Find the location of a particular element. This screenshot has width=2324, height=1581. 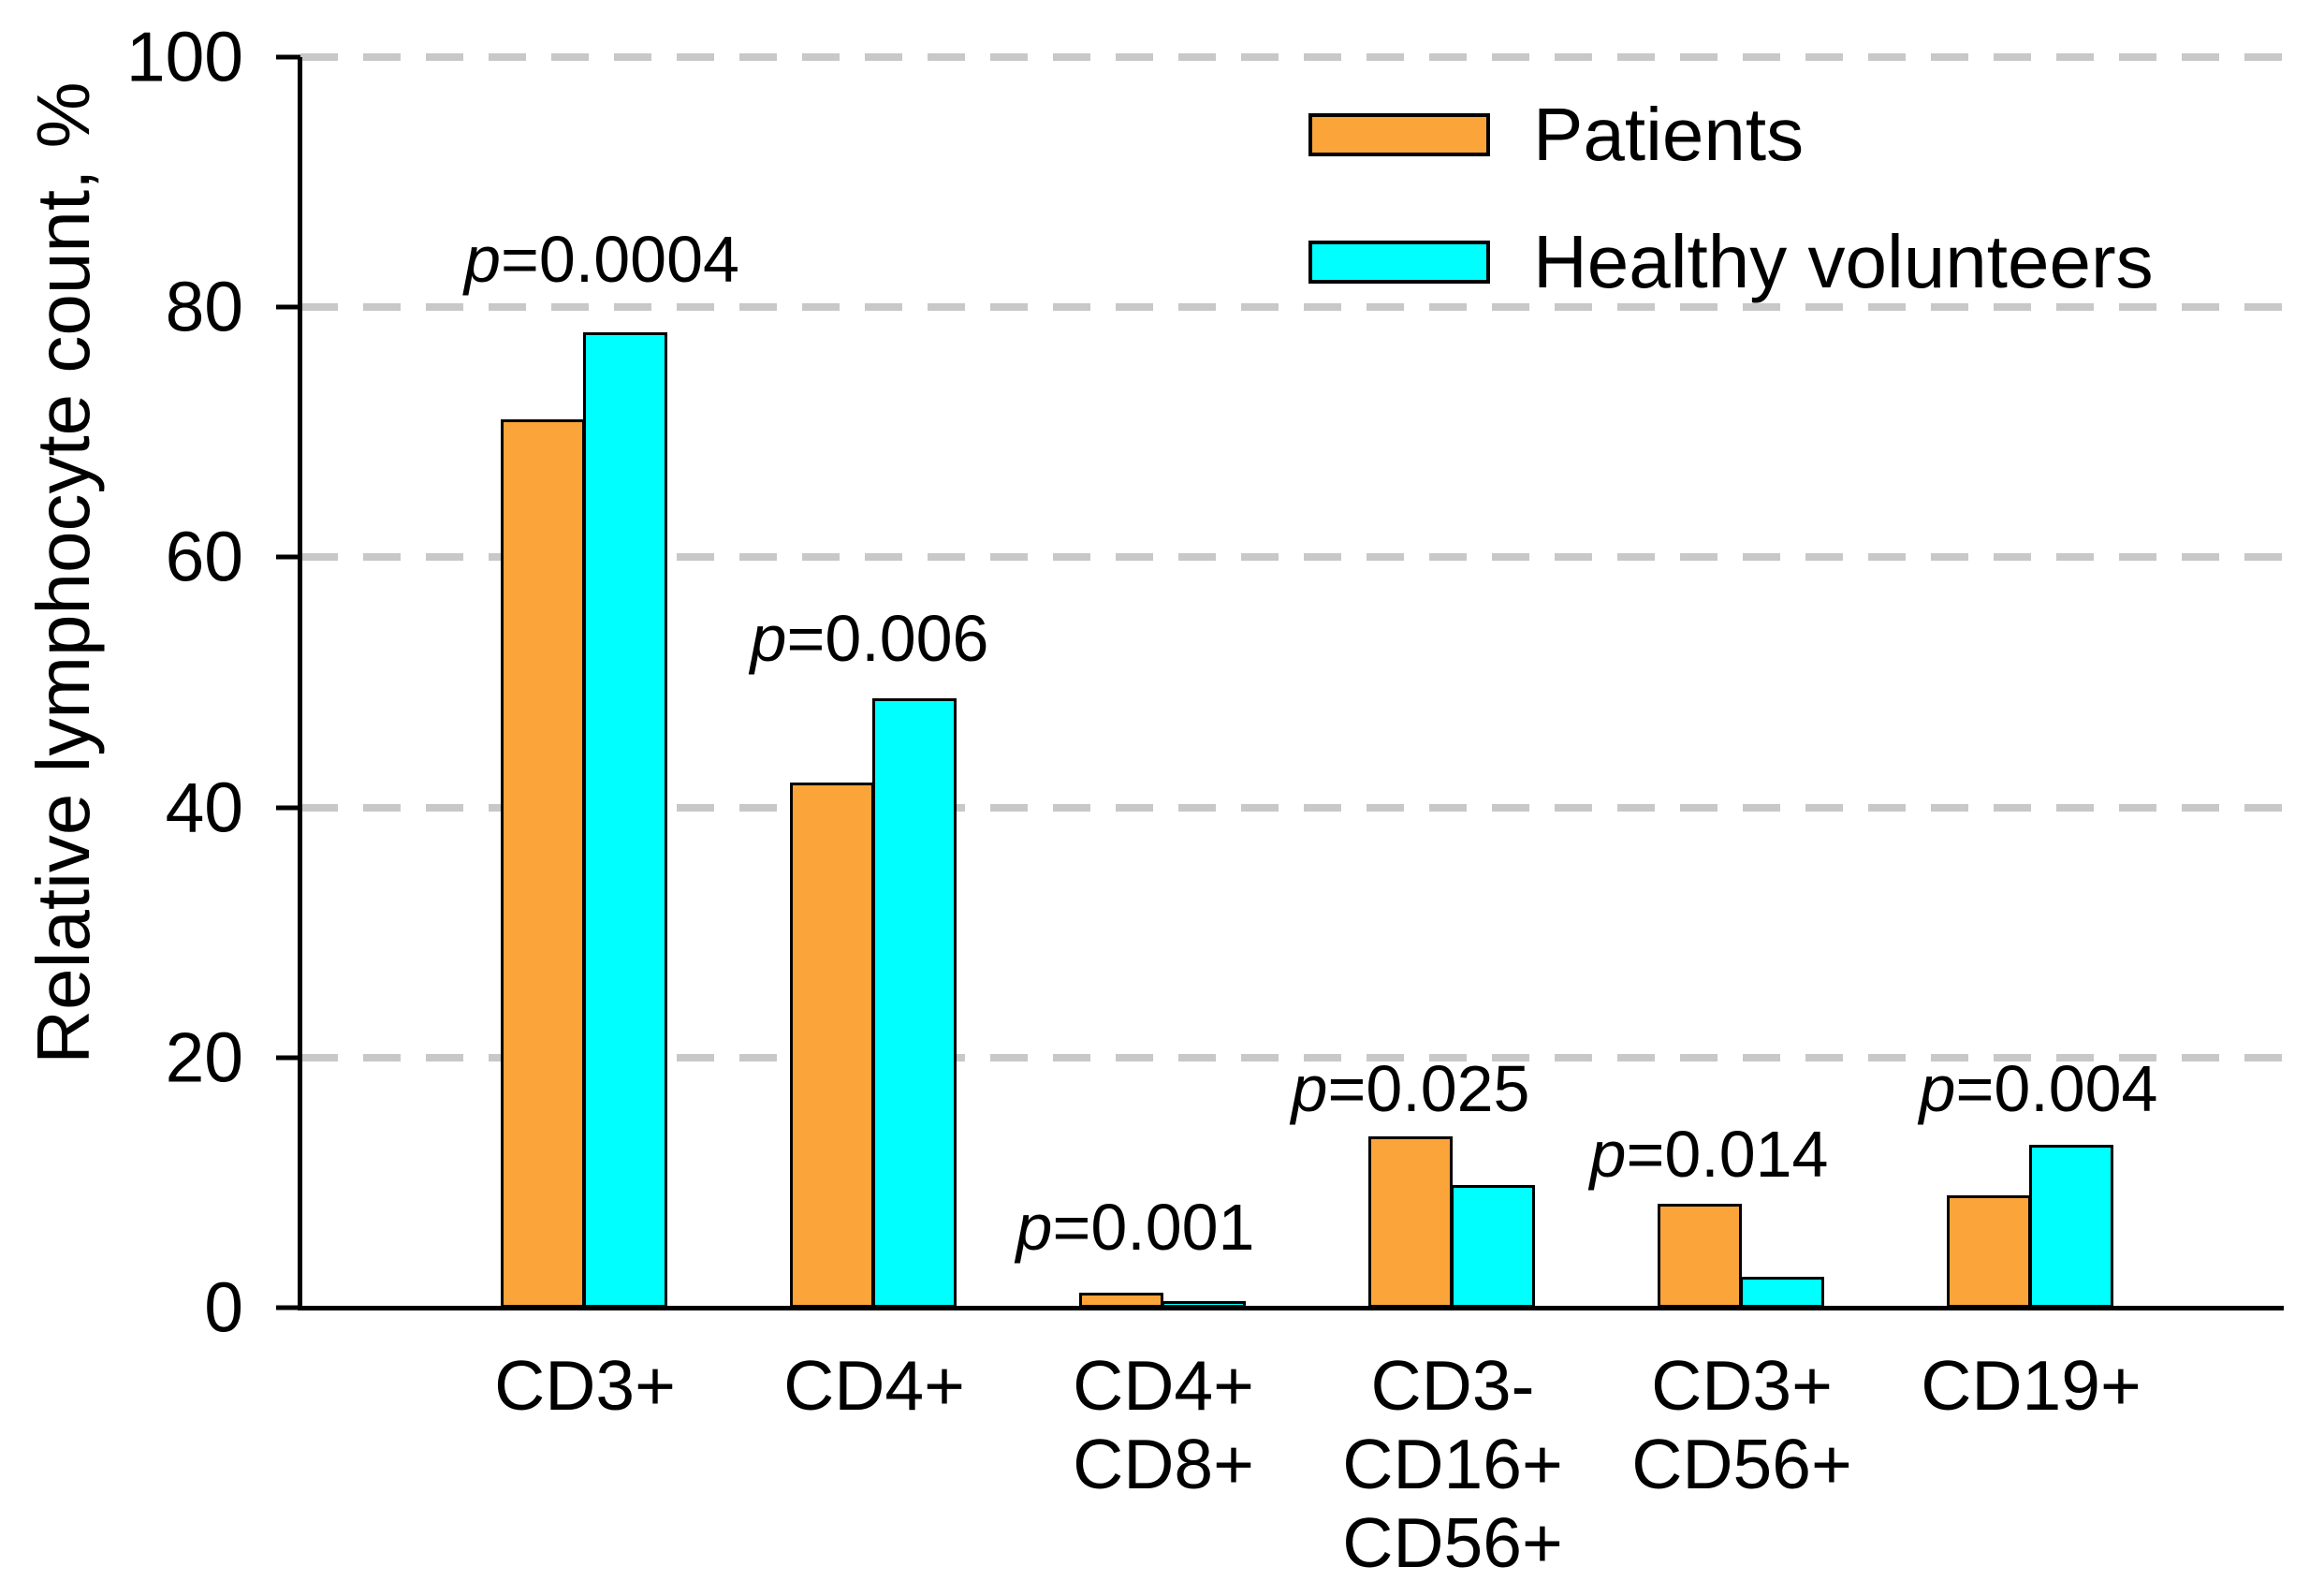

legend: Patients Healthy volunteers is located at coordinates (1731, 224).